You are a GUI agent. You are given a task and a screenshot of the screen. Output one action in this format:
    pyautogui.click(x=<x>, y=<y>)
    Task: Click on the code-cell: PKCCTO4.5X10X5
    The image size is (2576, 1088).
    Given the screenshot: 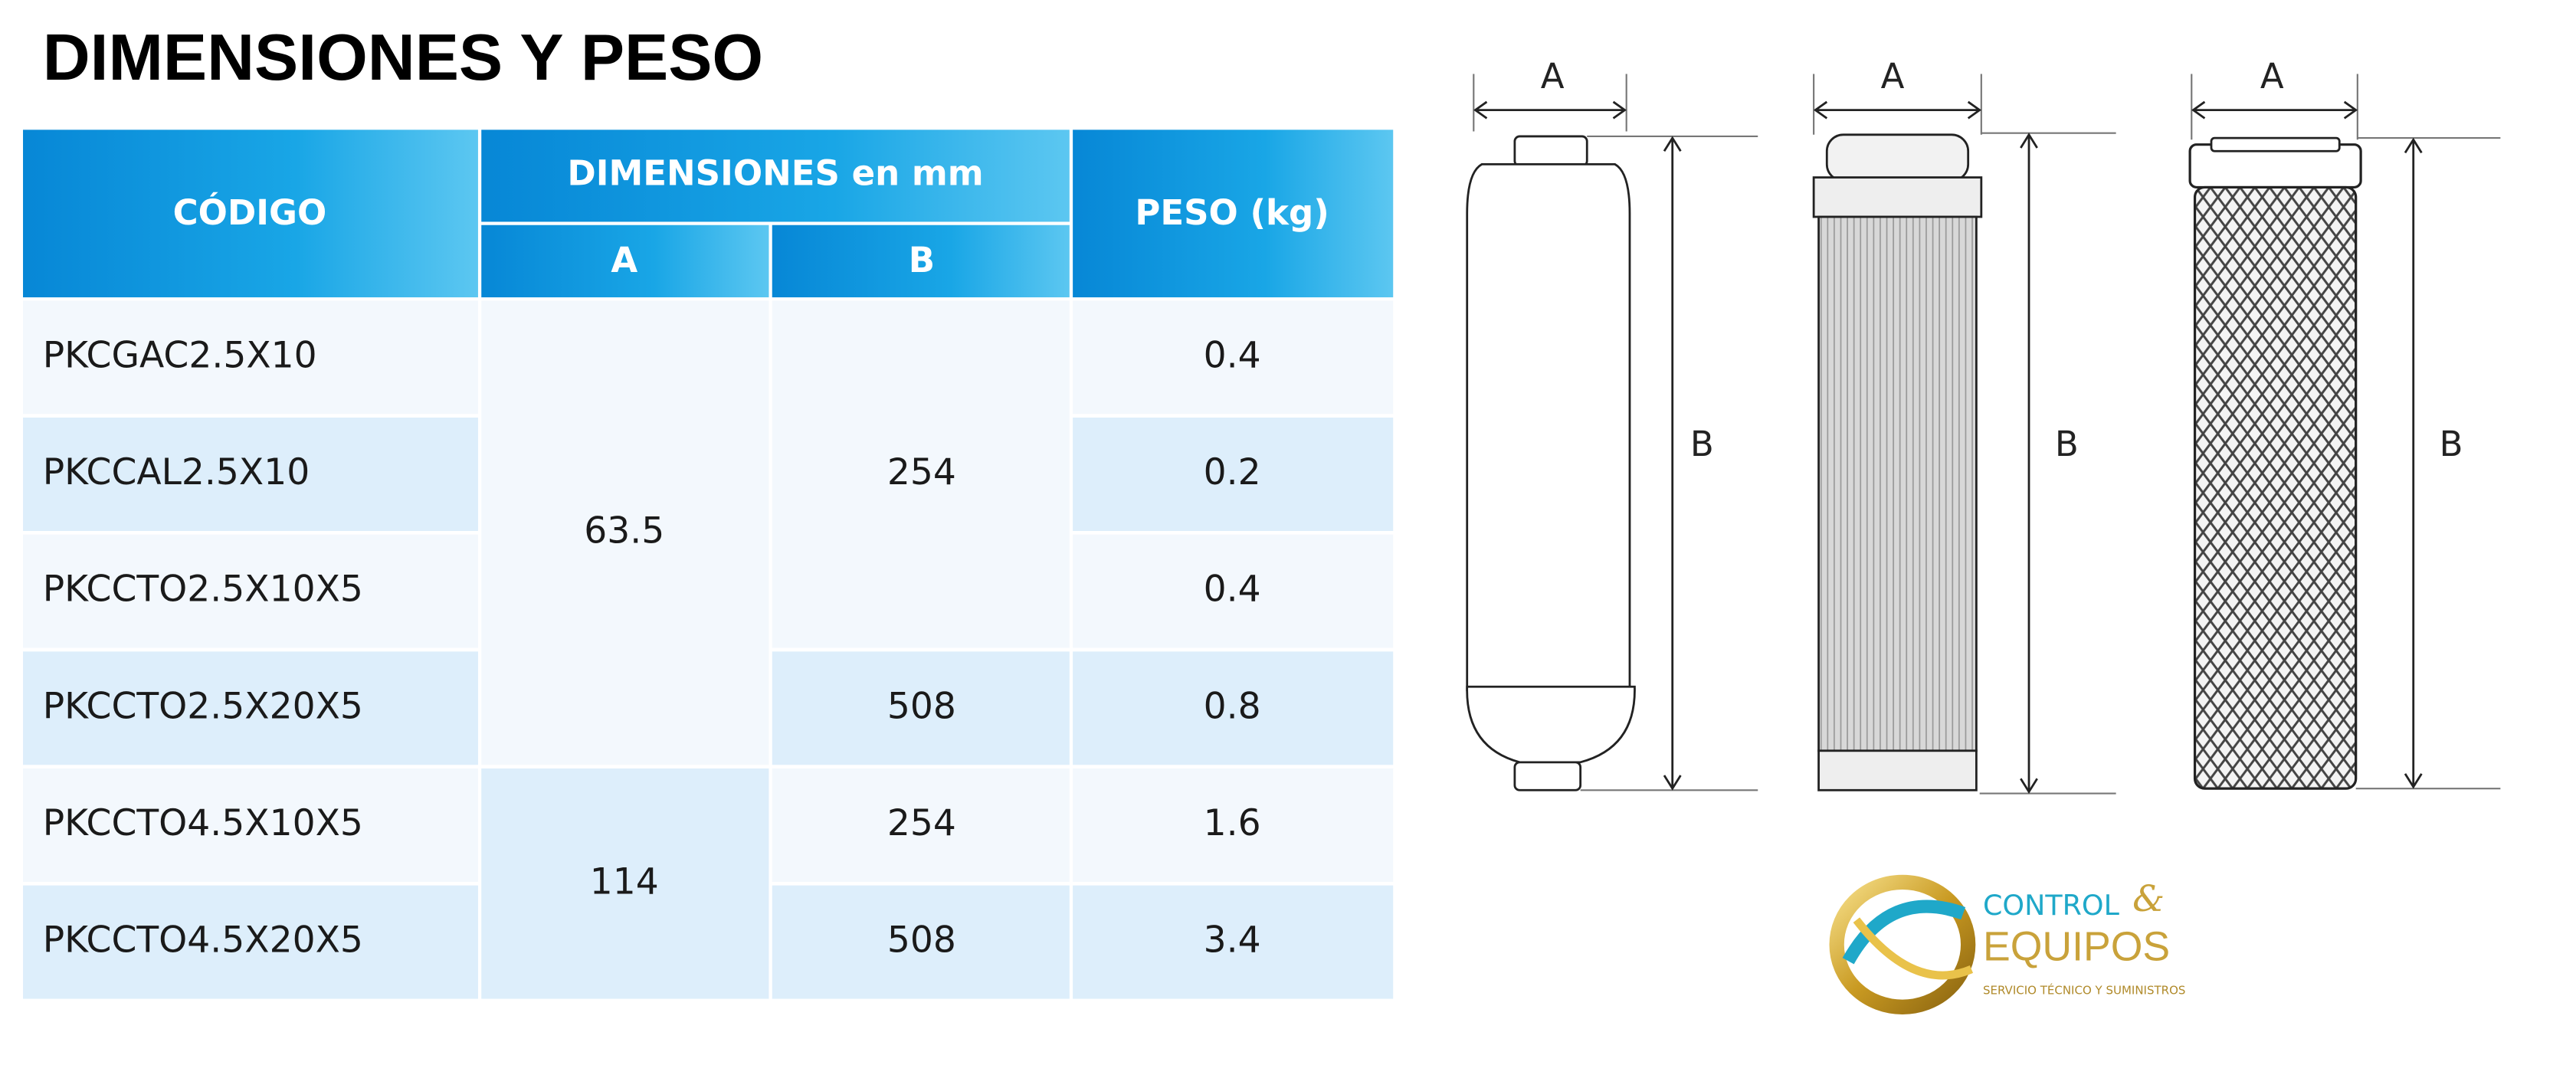 What is the action you would take?
    pyautogui.click(x=203, y=823)
    